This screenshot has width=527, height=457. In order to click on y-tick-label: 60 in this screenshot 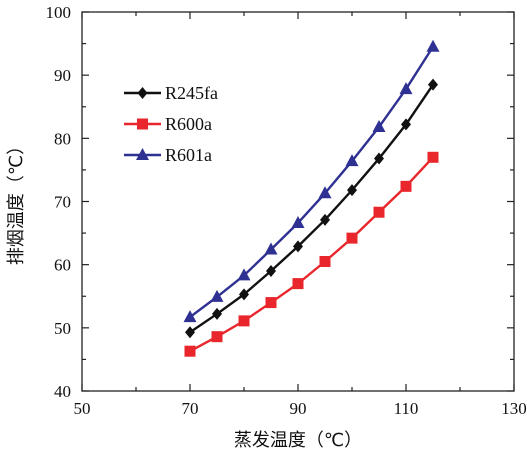, I will do `click(62, 265)`.